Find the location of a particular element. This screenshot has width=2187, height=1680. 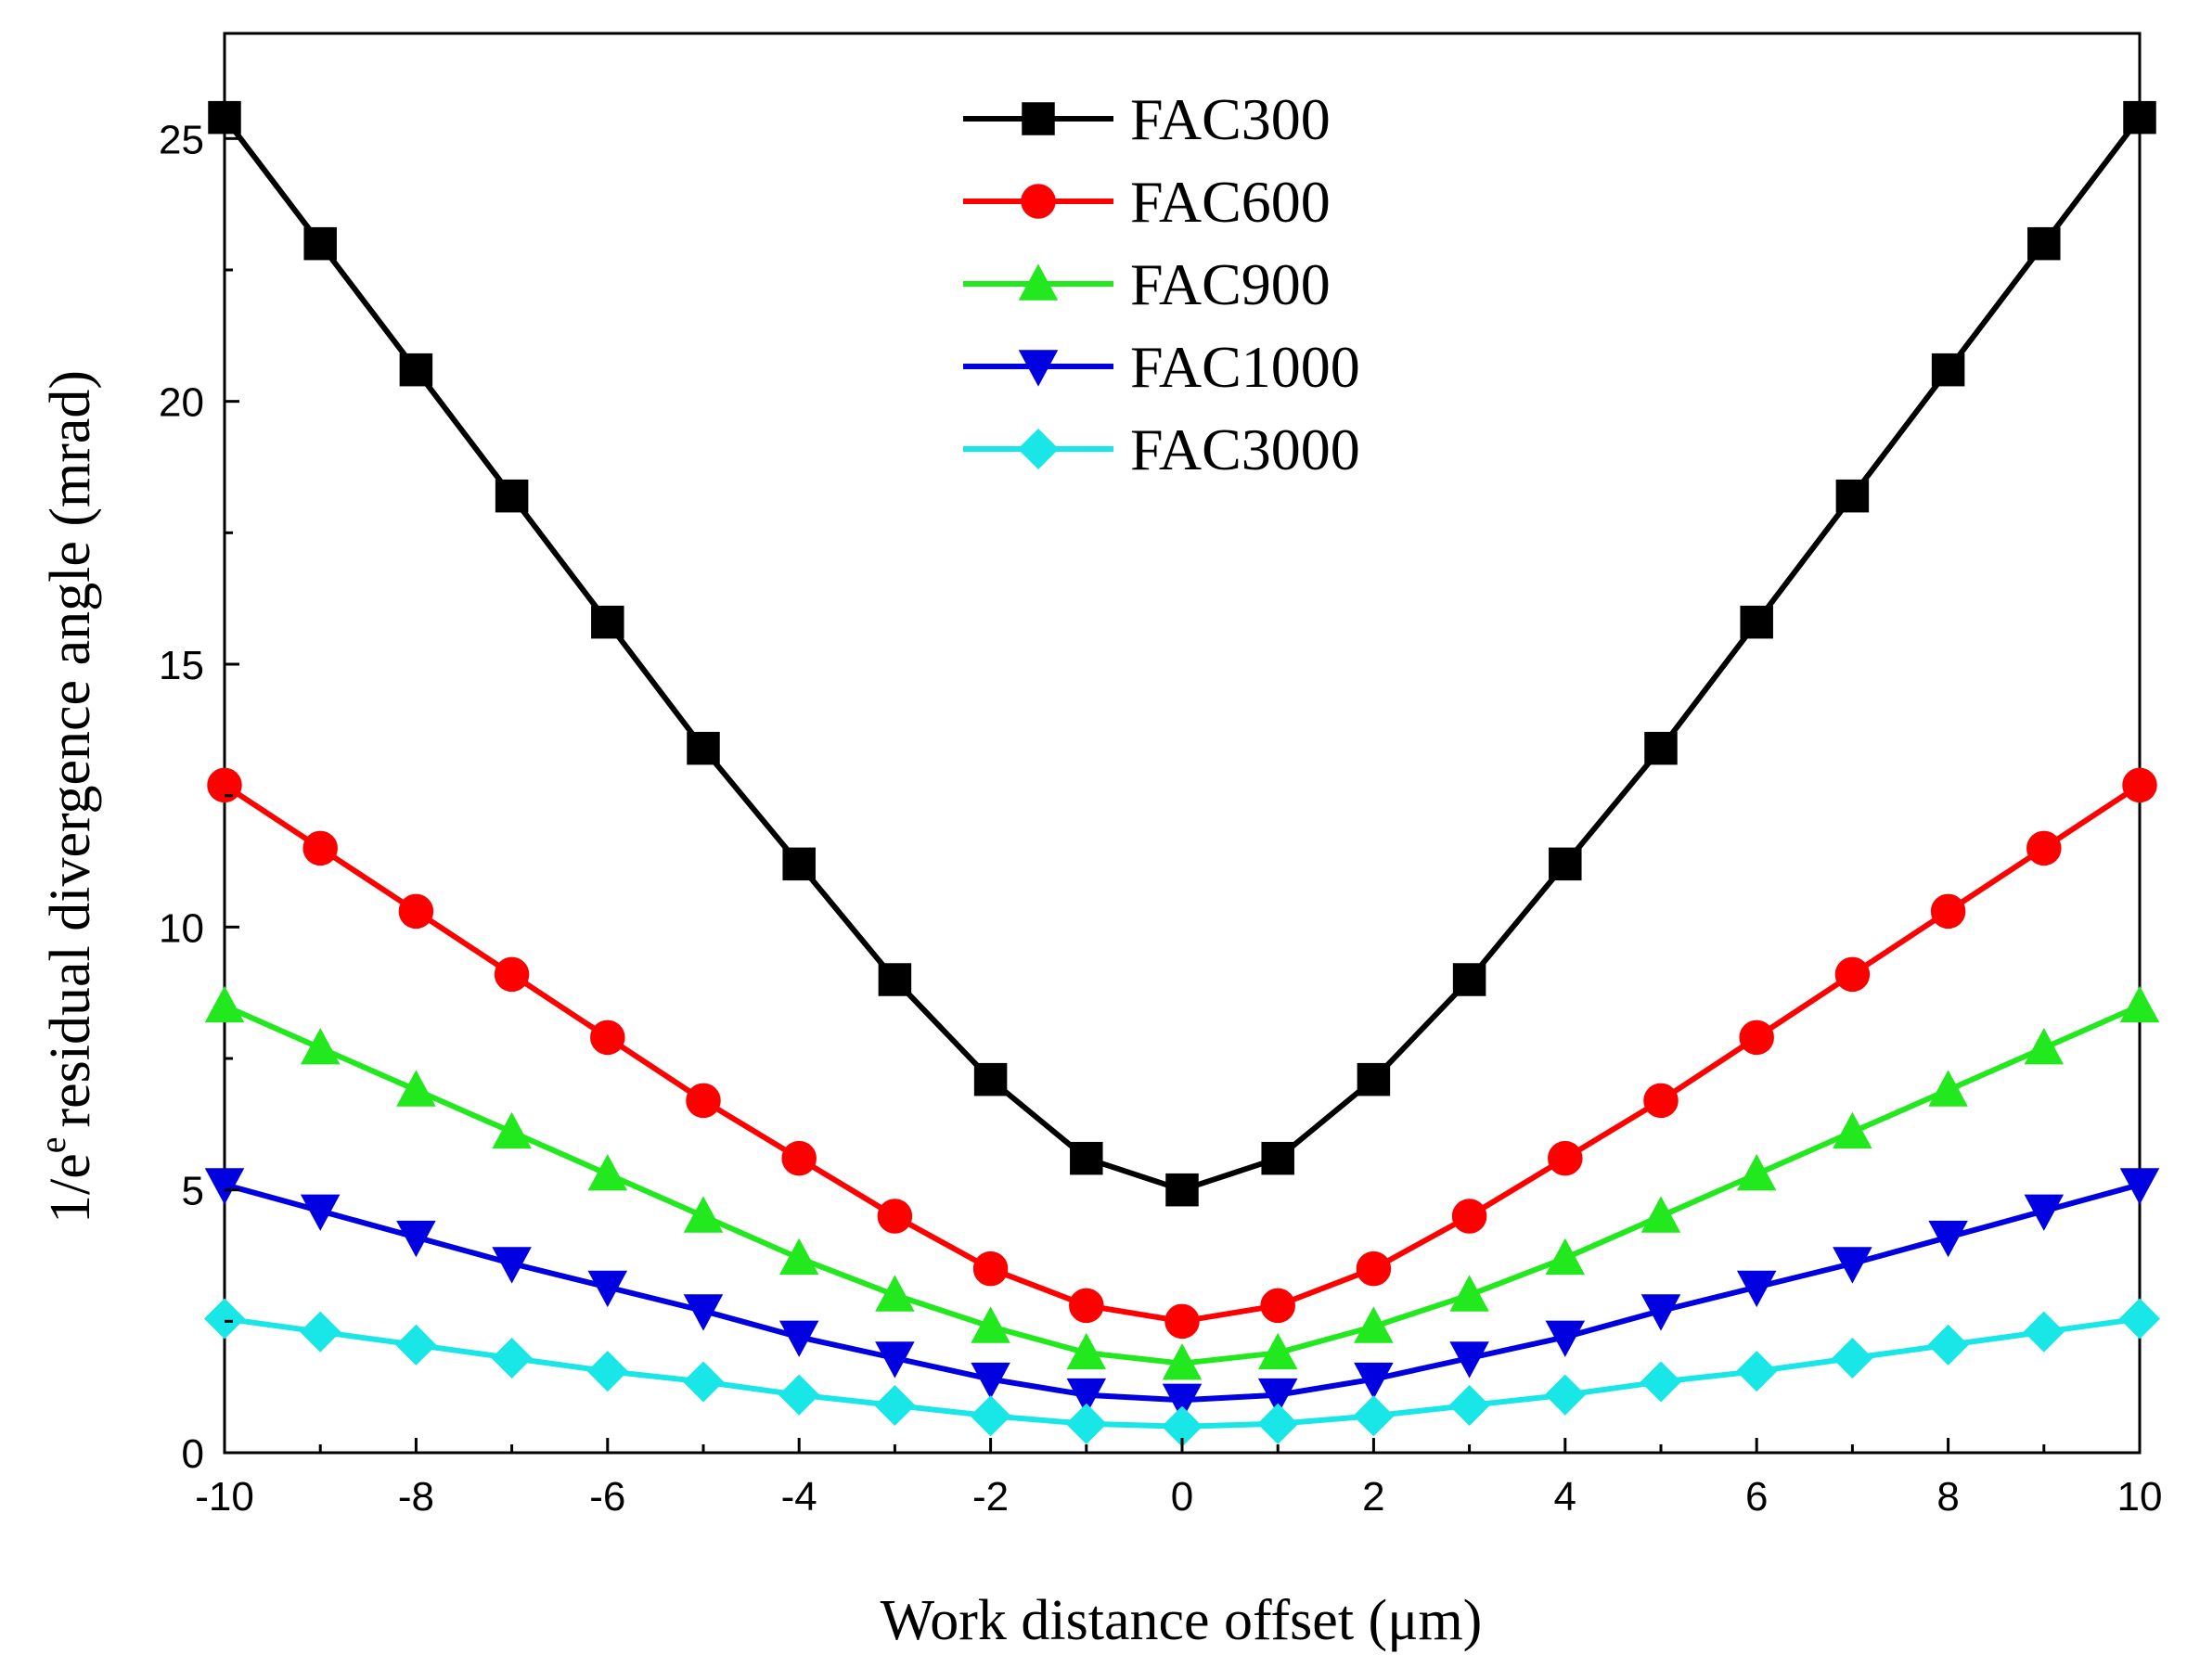

y-tick-label: 15 is located at coordinates (181, 665).